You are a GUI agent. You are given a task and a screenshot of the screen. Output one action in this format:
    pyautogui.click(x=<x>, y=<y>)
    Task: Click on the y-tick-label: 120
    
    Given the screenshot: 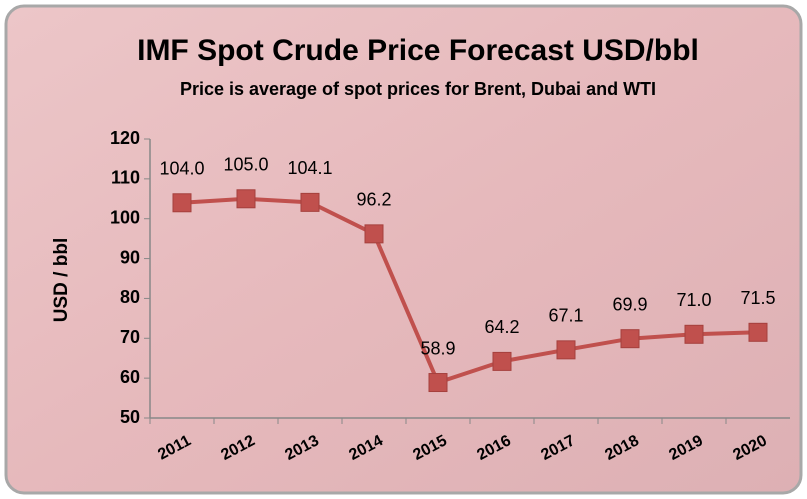 What is the action you would take?
    pyautogui.click(x=125, y=138)
    